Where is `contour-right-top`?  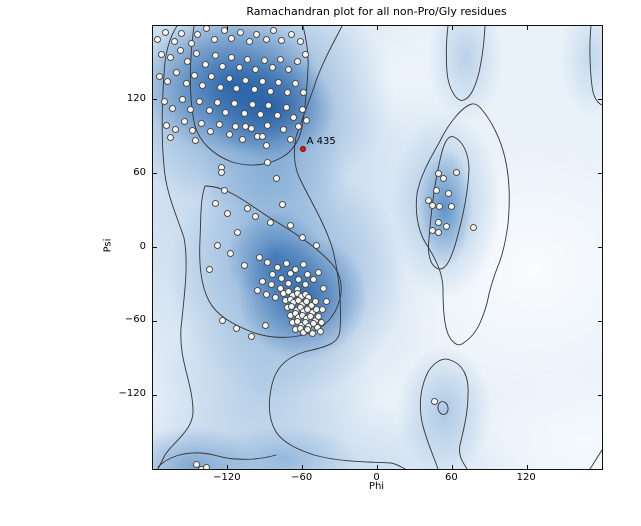
contour-right-top is located at coordinates (595, 66).